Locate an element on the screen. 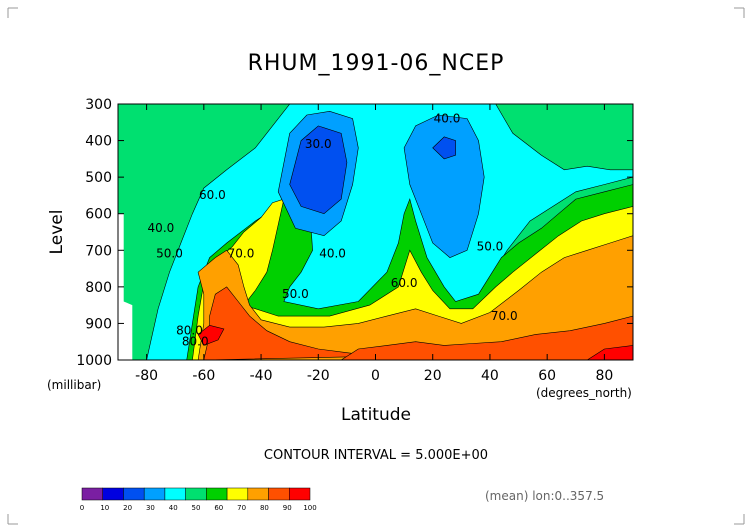 Image resolution: width=752 pixels, height=532 pixels. y-tick-label: 700 is located at coordinates (98, 251).